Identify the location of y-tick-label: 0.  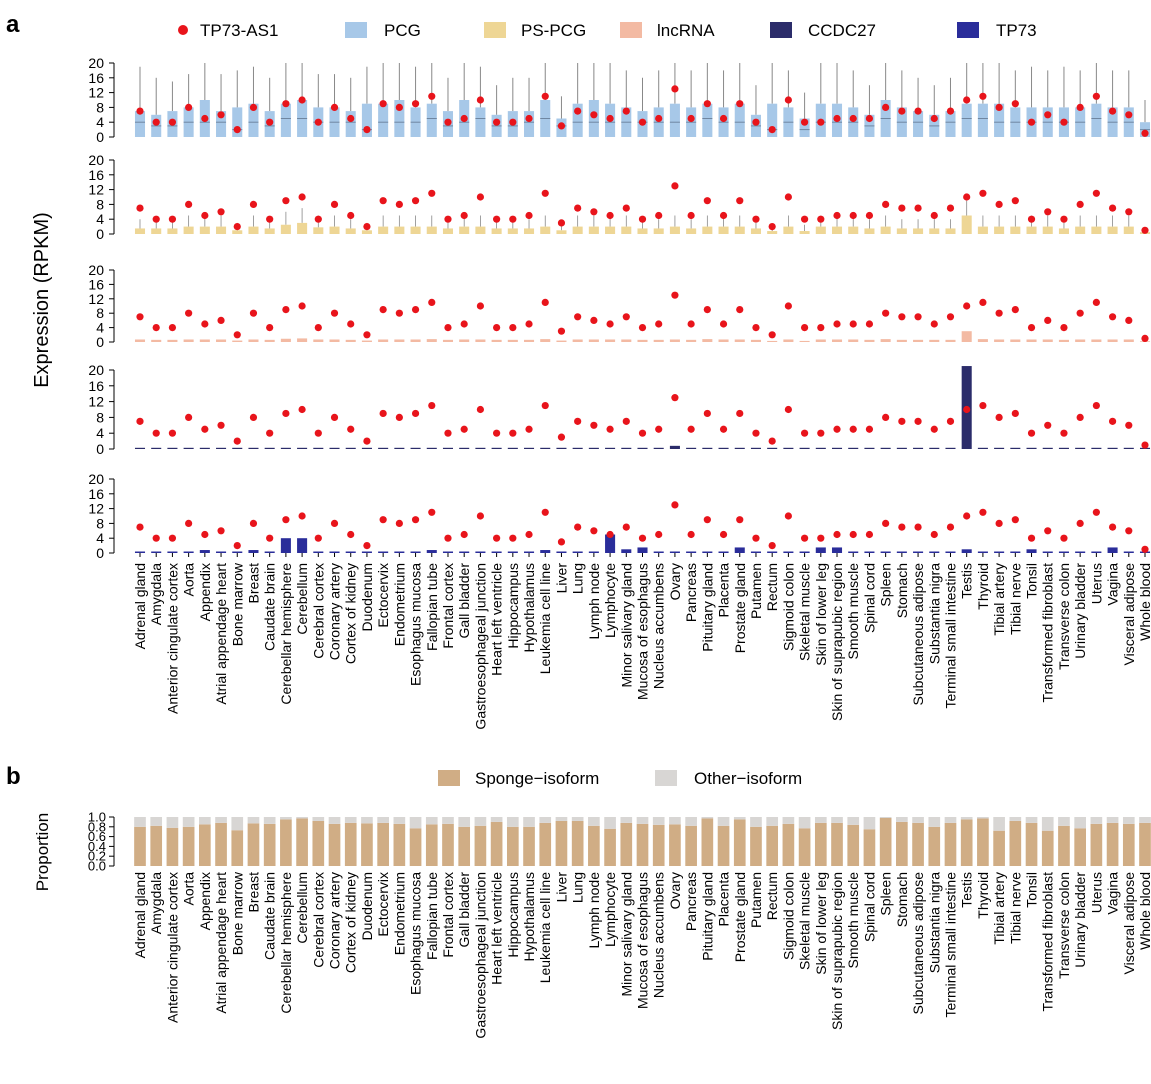
(100, 137).